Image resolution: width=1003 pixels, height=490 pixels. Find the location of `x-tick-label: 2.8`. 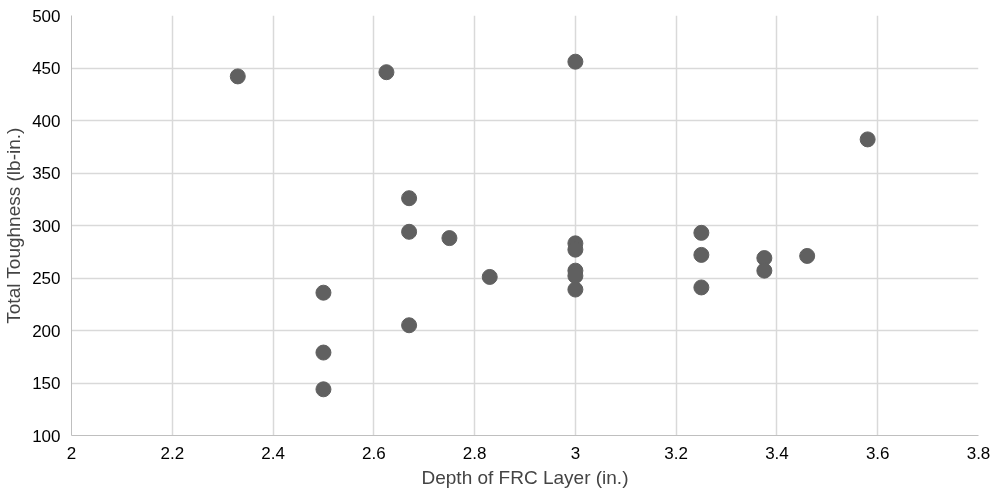

x-tick-label: 2.8 is located at coordinates (474, 453).